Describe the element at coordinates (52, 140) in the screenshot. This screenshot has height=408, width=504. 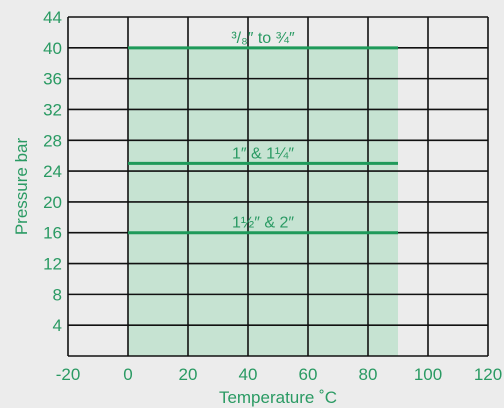
I see `y-tick-label-6: 28` at that location.